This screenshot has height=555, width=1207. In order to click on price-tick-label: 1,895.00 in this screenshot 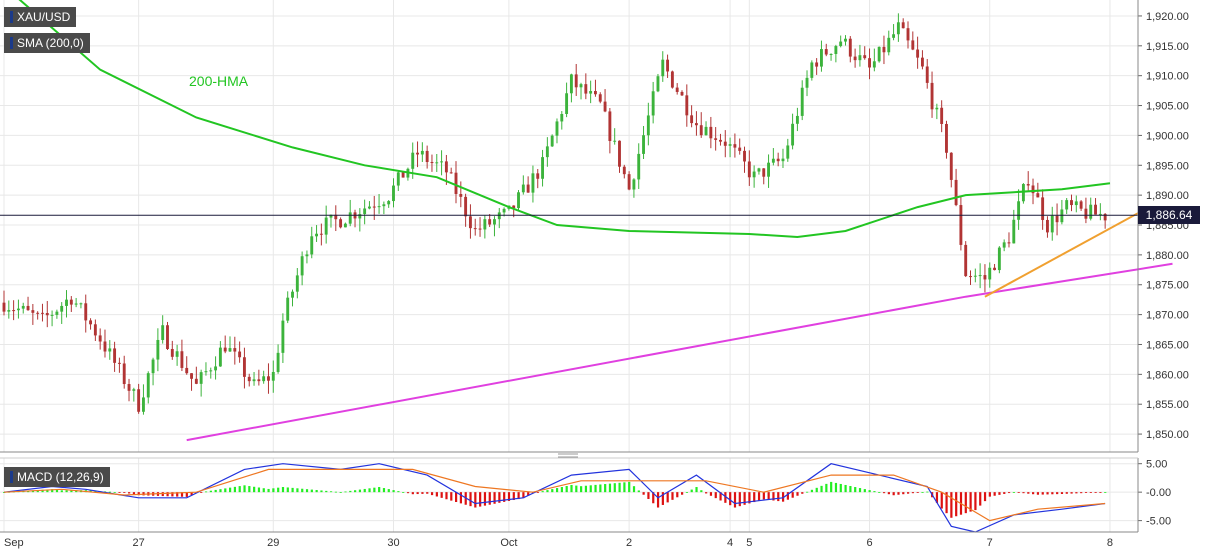, I will do `click(1167, 166)`.